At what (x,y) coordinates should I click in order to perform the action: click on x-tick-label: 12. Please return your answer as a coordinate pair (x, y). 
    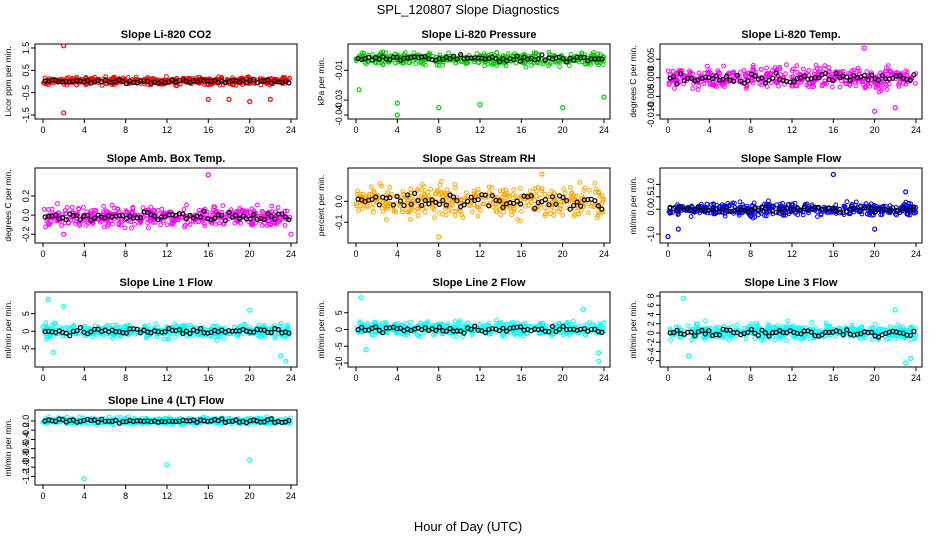
    Looking at the image, I should click on (792, 378).